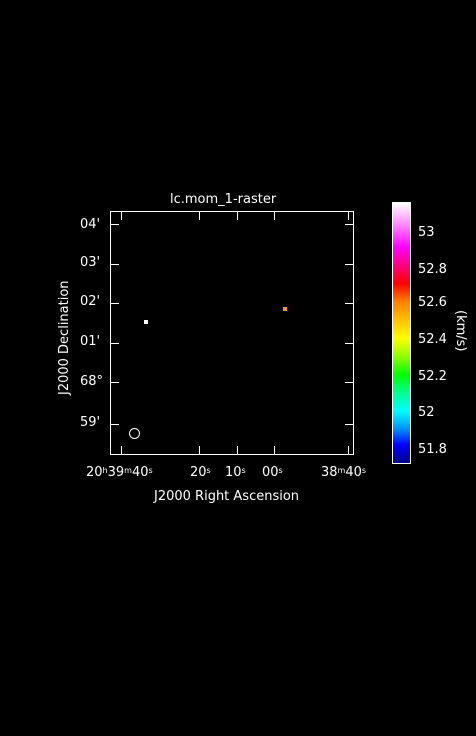  What do you see at coordinates (92, 381) in the screenshot?
I see `y-tick-label: 68°` at bounding box center [92, 381].